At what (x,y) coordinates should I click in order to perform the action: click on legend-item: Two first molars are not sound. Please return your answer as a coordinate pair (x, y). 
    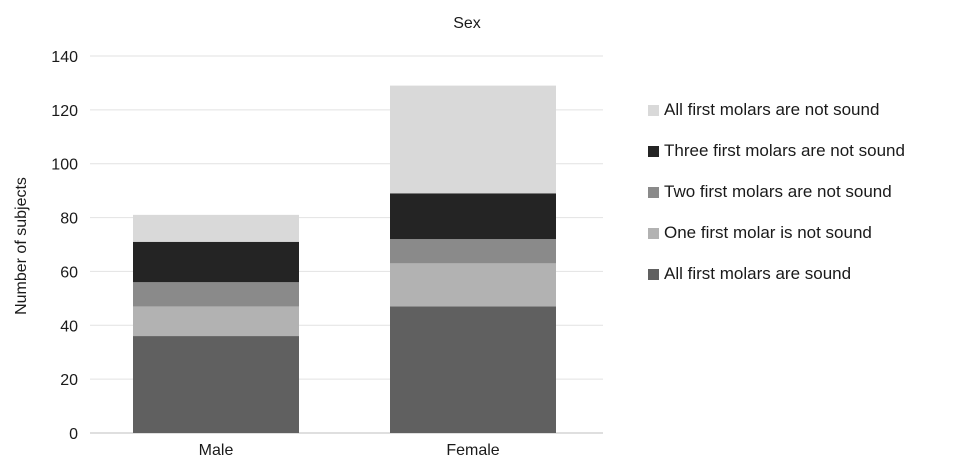
    Looking at the image, I should click on (776, 192).